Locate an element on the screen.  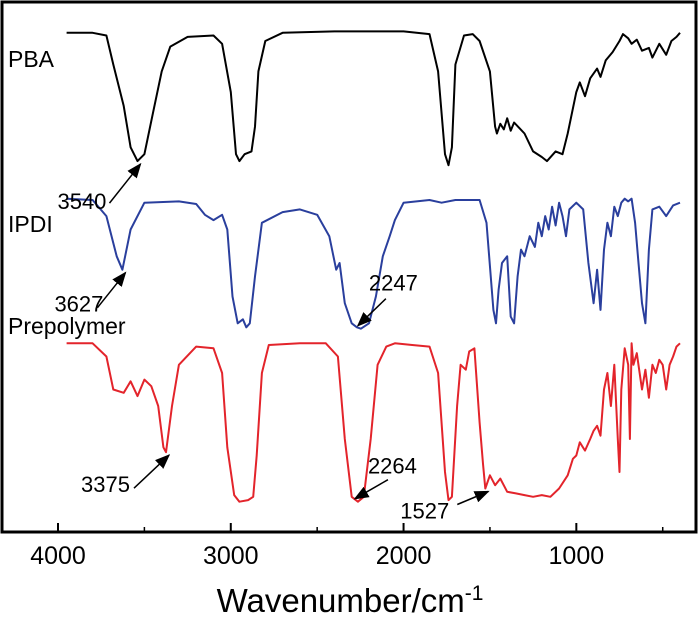
annotation-label-3627: 3627 is located at coordinates (78, 304).